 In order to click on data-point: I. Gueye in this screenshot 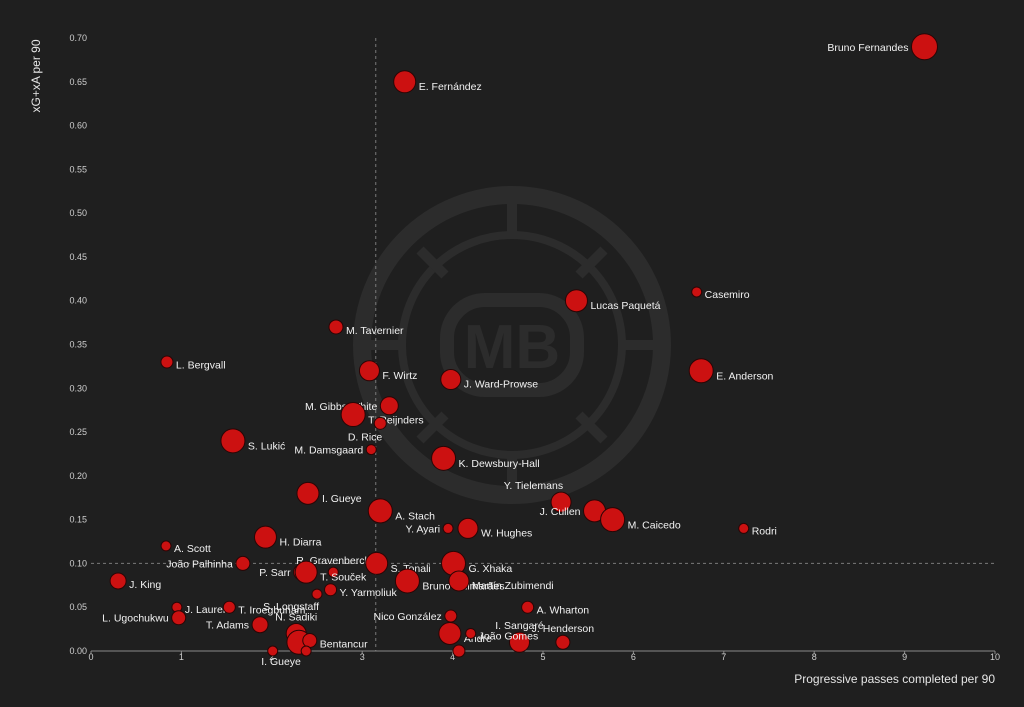, I will do `click(329, 493)`.